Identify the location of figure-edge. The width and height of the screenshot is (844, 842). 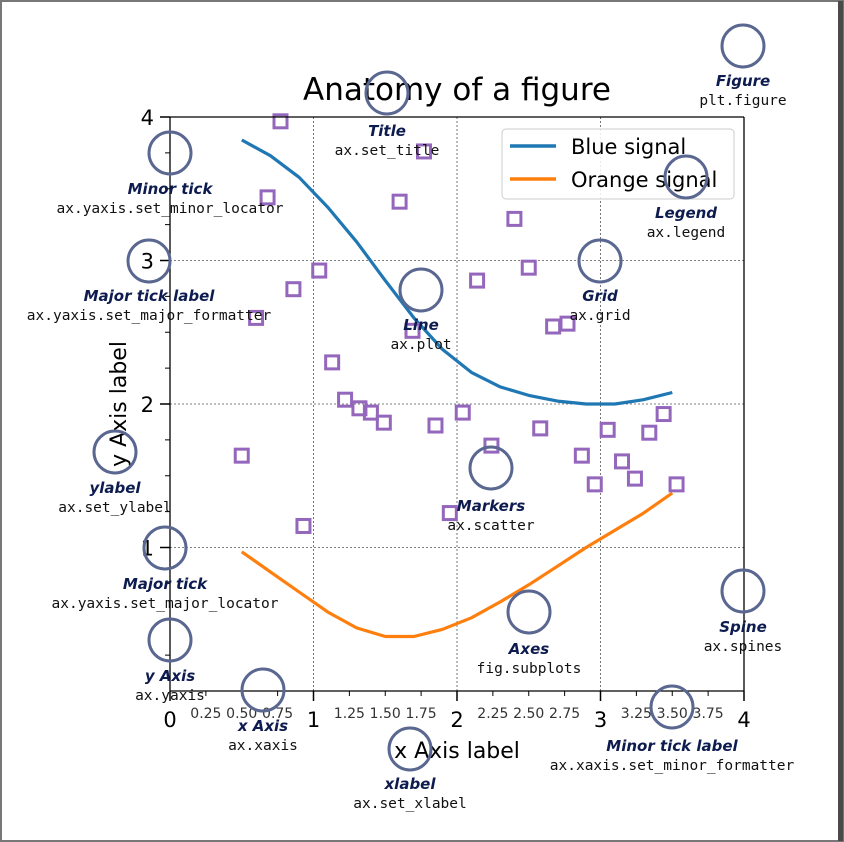
(840, 421).